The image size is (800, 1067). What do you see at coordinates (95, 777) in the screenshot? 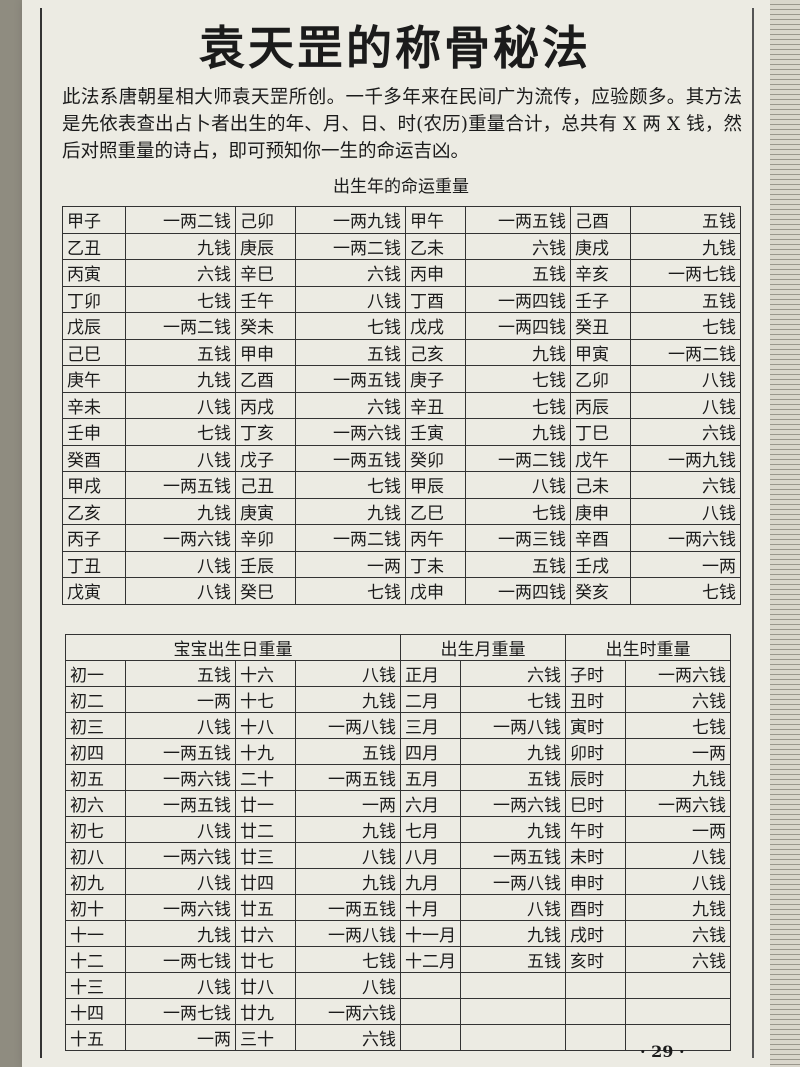
I see `day-name: 初五` at bounding box center [95, 777].